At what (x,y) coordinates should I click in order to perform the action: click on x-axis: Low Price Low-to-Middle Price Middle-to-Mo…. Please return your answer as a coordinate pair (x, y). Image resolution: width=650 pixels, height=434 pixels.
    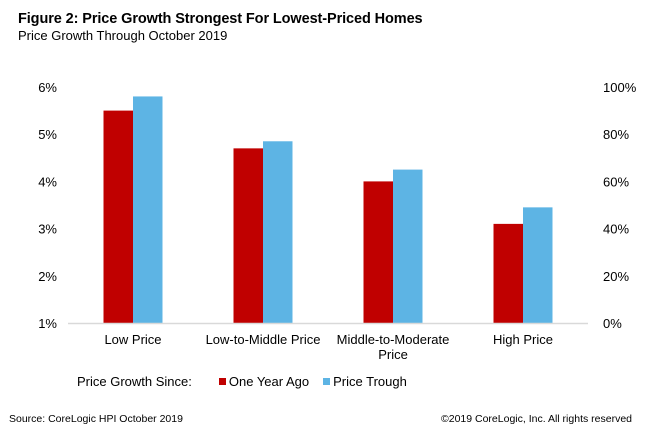
    Looking at the image, I should click on (328, 347).